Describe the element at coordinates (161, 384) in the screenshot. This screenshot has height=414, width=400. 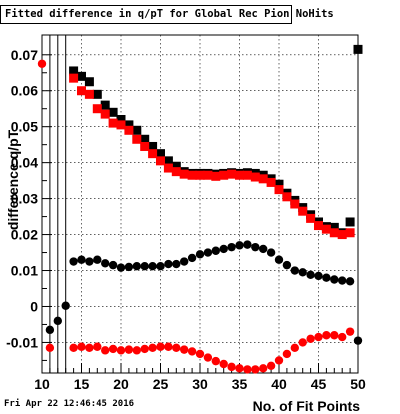
I see `x-tick-label: 25` at that location.